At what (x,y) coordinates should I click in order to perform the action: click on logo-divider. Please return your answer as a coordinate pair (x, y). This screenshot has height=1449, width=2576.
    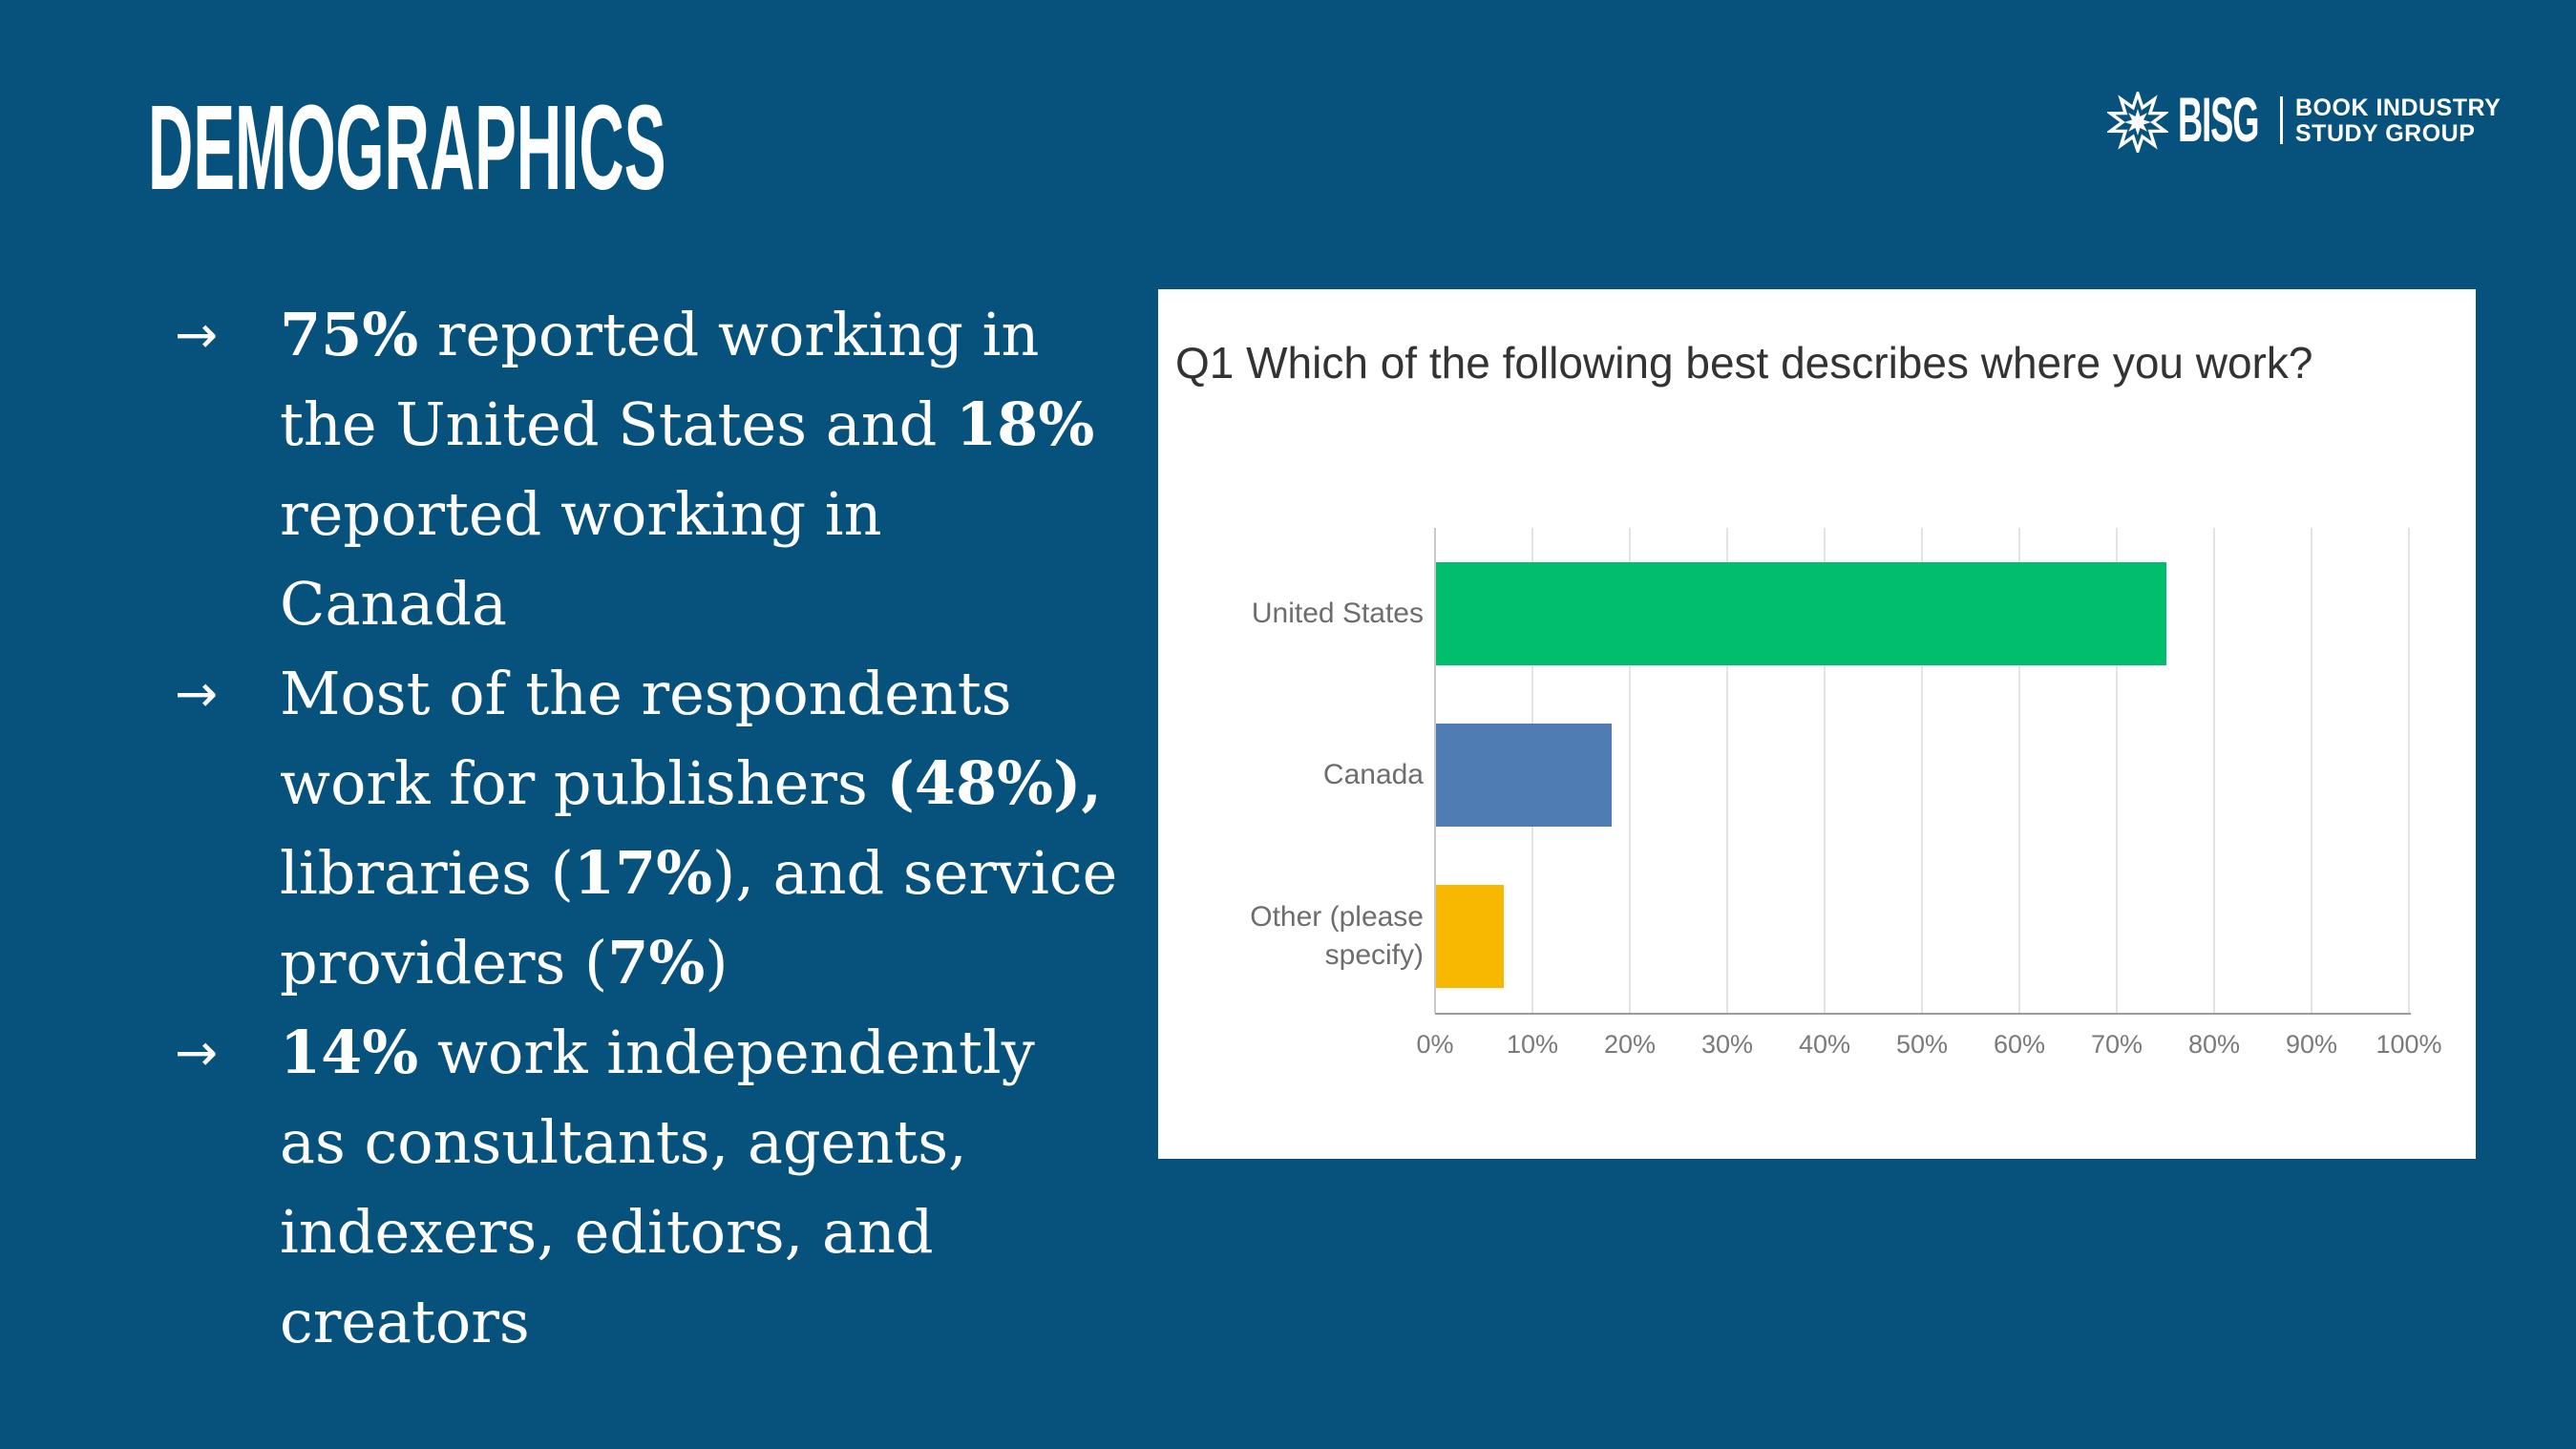
    Looking at the image, I should click on (2281, 120).